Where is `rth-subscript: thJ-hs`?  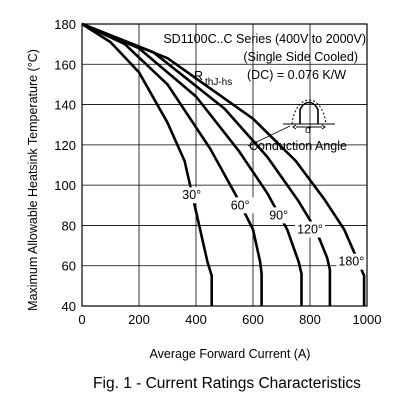
rth-subscript: thJ-hs is located at coordinates (218, 82).